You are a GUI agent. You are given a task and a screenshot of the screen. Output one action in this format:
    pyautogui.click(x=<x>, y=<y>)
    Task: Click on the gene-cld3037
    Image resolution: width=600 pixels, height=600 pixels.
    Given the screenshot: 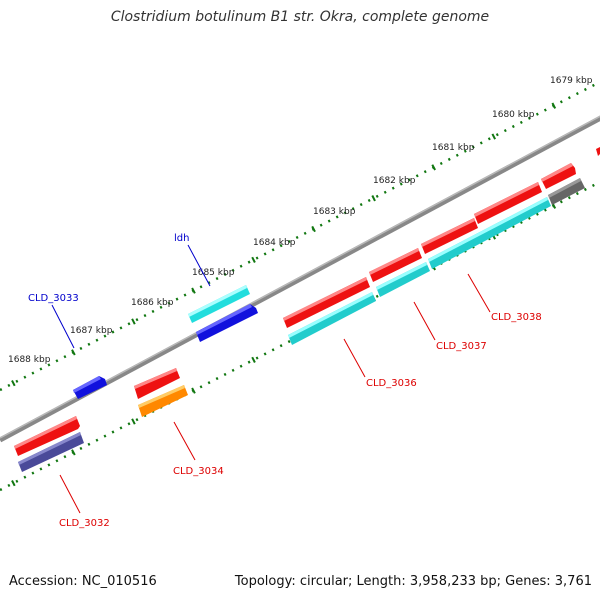 What is the action you would take?
    pyautogui.click(x=403, y=279)
    